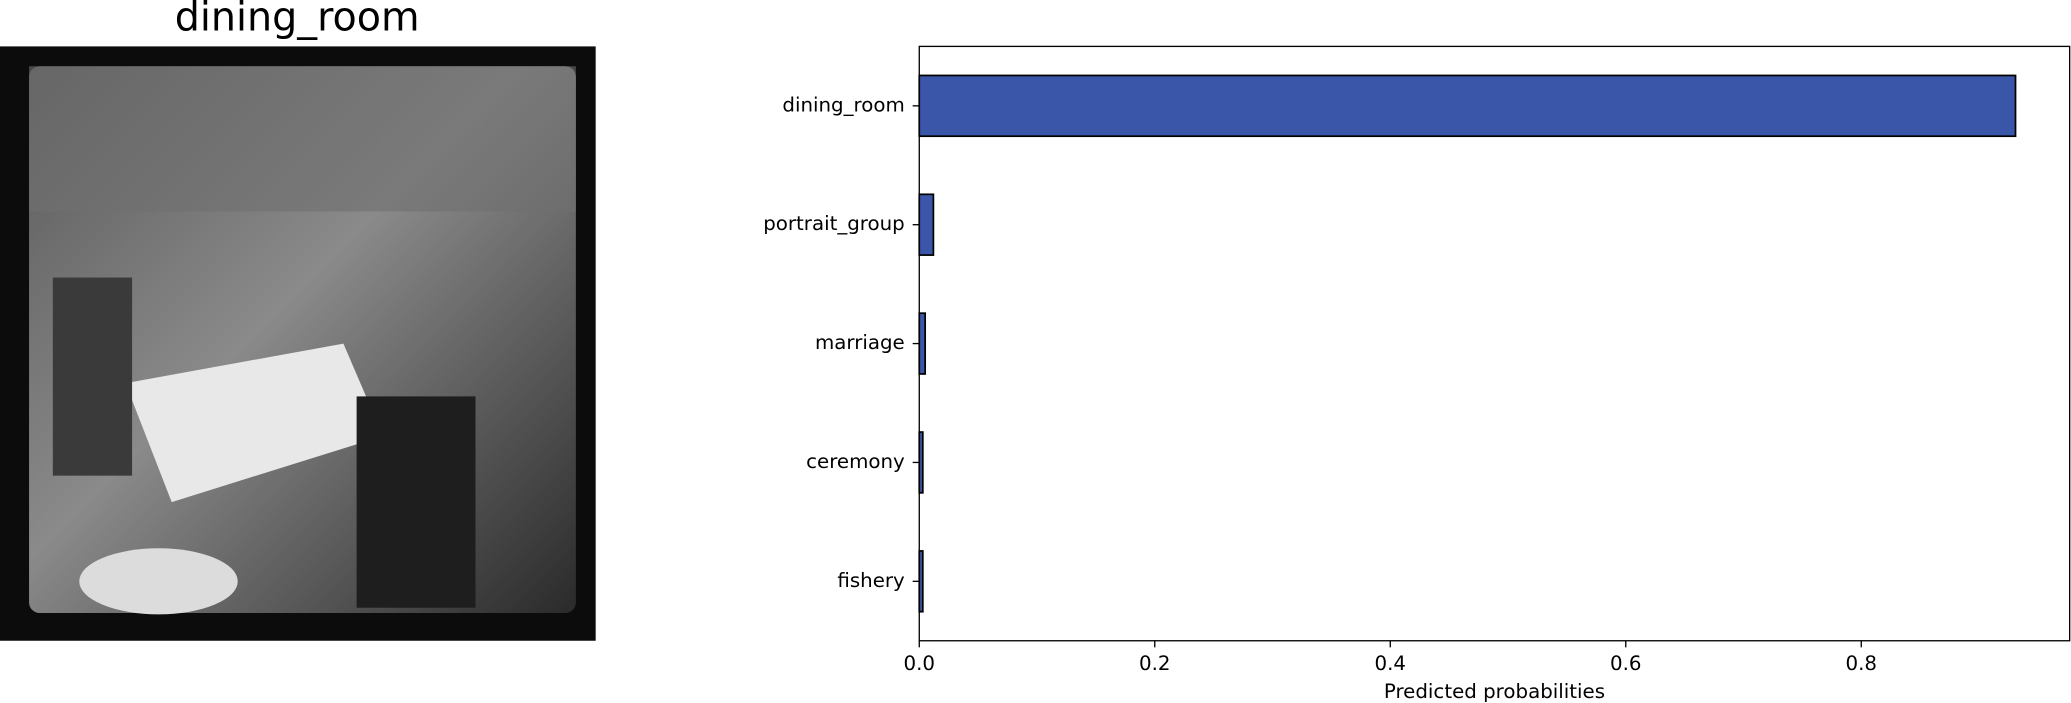 Image resolution: width=2071 pixels, height=703 pixels. What do you see at coordinates (1154, 663) in the screenshot?
I see `x-tick-label: 0.2` at bounding box center [1154, 663].